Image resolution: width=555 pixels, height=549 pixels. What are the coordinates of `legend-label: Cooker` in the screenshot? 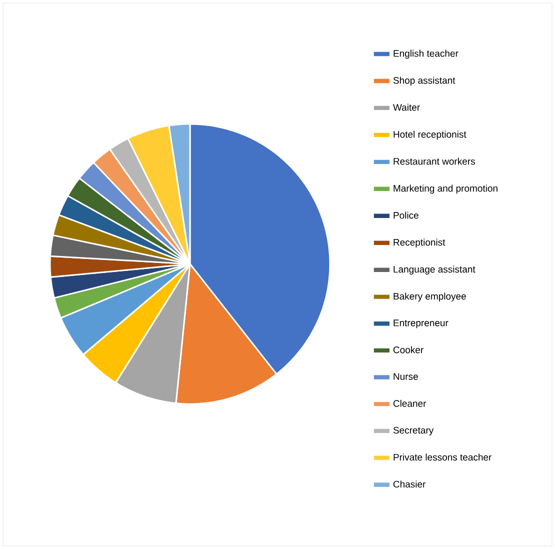 It's located at (408, 350).